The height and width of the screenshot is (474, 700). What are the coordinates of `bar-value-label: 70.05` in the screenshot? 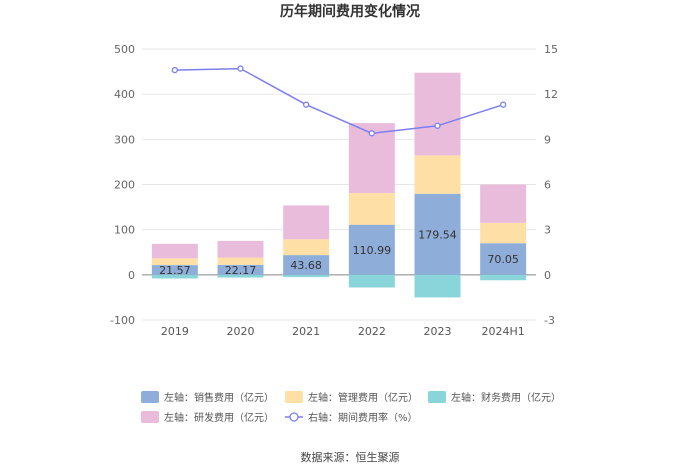 It's located at (503, 259).